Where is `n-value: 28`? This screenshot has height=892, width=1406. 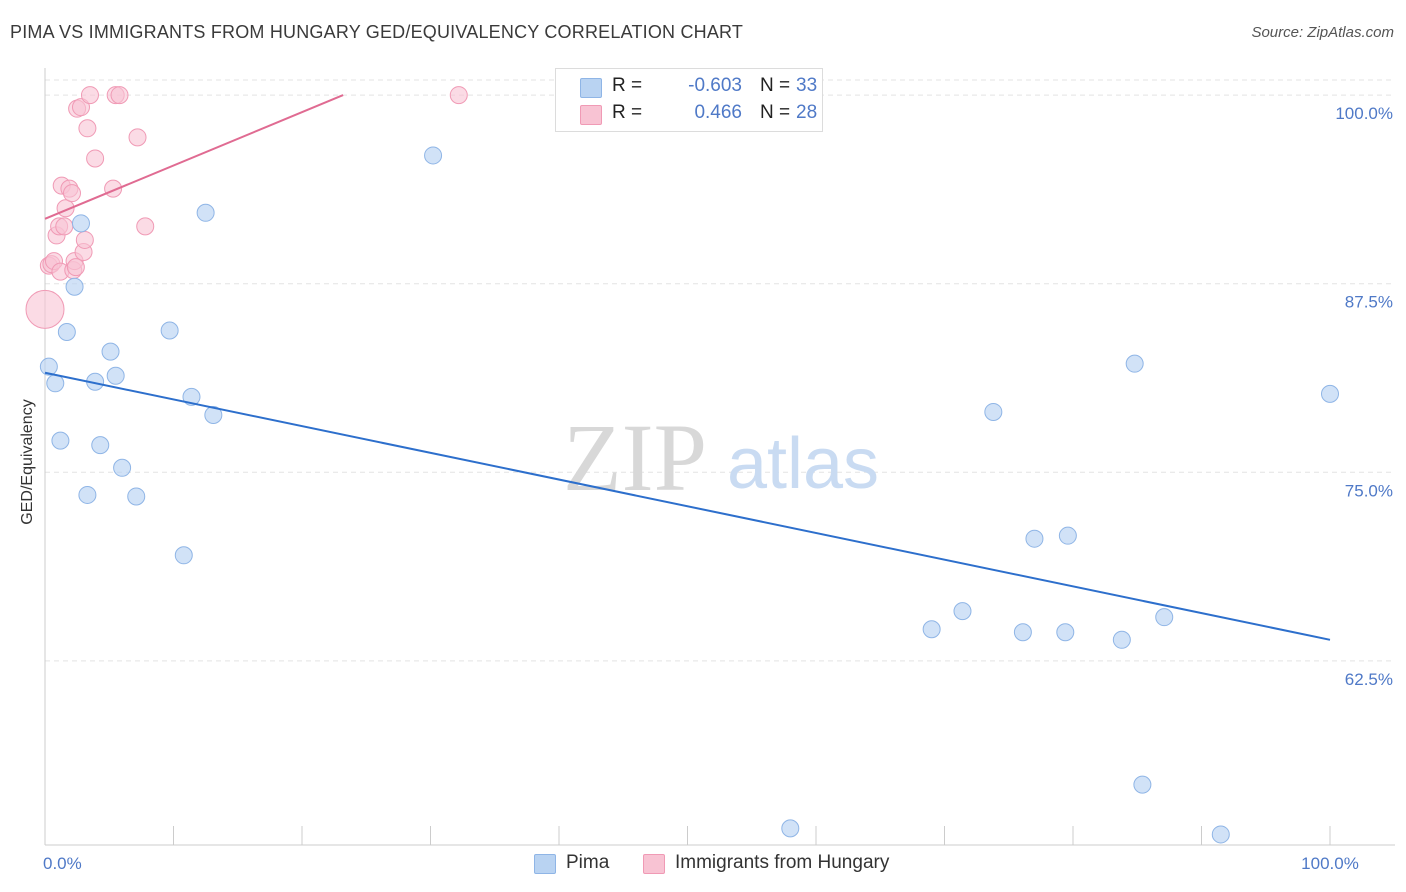 n-value: 28 is located at coordinates (807, 112).